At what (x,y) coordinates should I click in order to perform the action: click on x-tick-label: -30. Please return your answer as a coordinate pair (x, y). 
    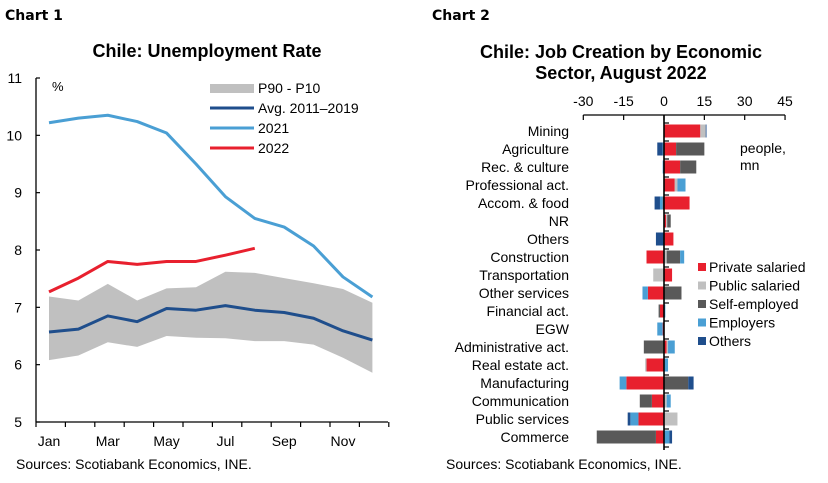
    Looking at the image, I should click on (583, 101).